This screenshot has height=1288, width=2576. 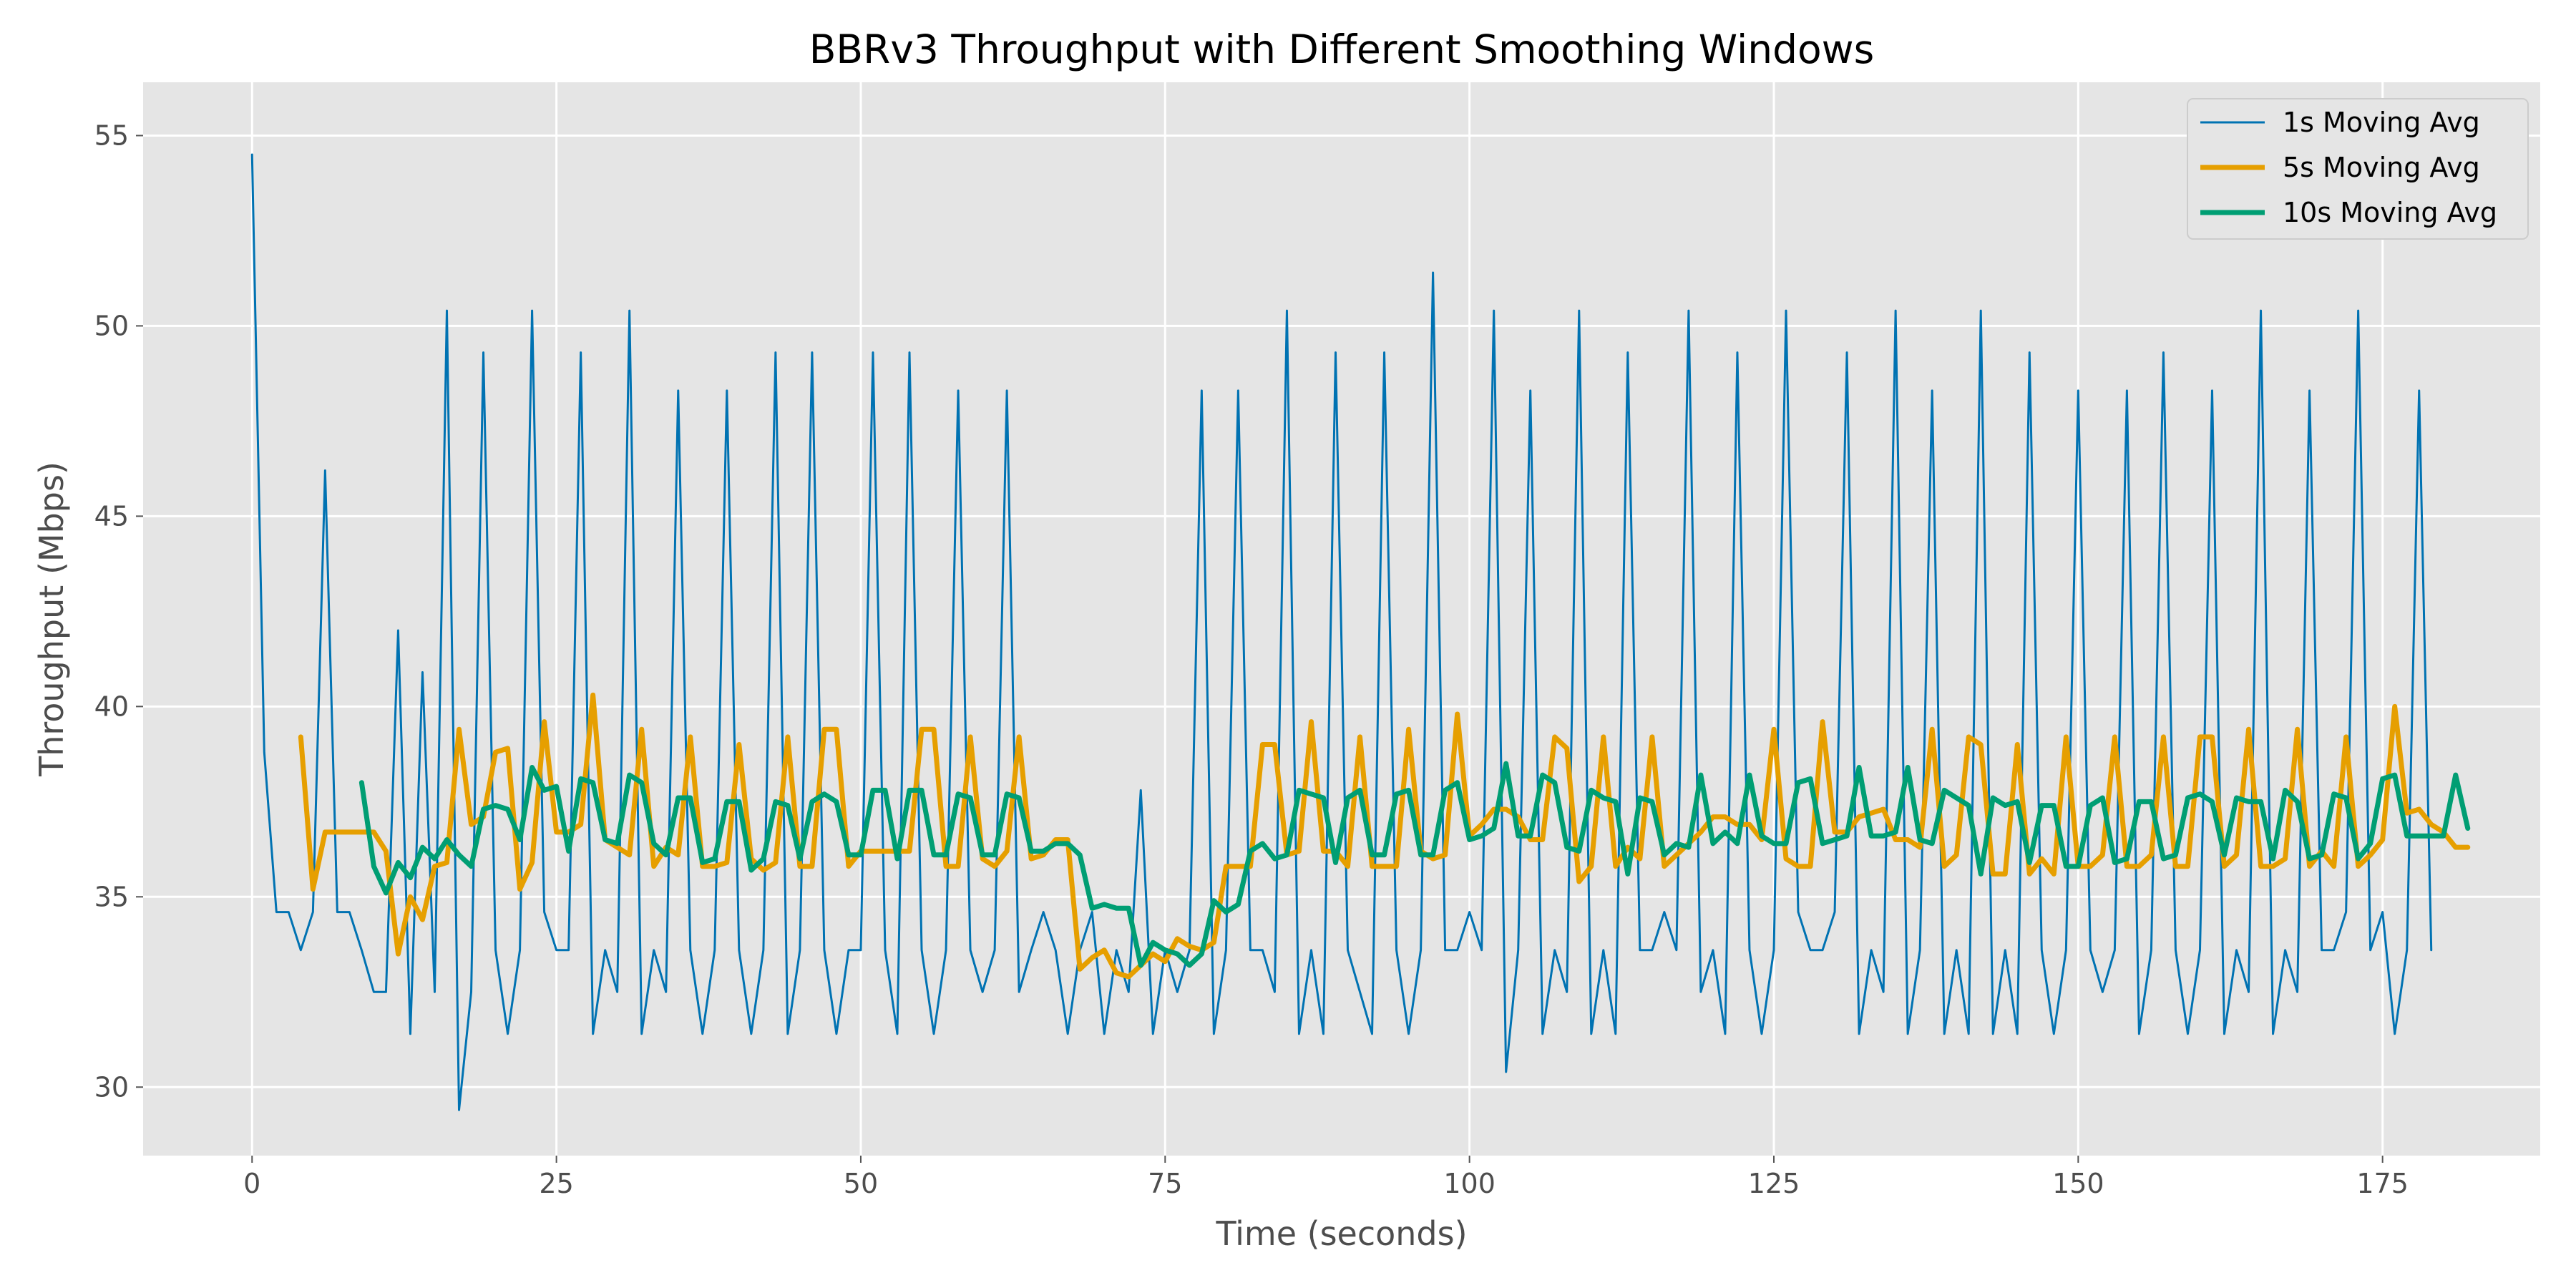 I want to click on x-tick-label: 25, so click(x=556, y=1183).